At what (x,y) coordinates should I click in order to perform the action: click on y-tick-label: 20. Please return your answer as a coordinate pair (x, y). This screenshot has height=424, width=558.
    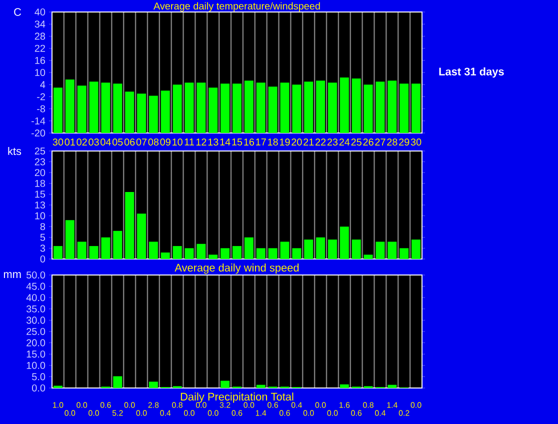
    Looking at the image, I should click on (40, 172).